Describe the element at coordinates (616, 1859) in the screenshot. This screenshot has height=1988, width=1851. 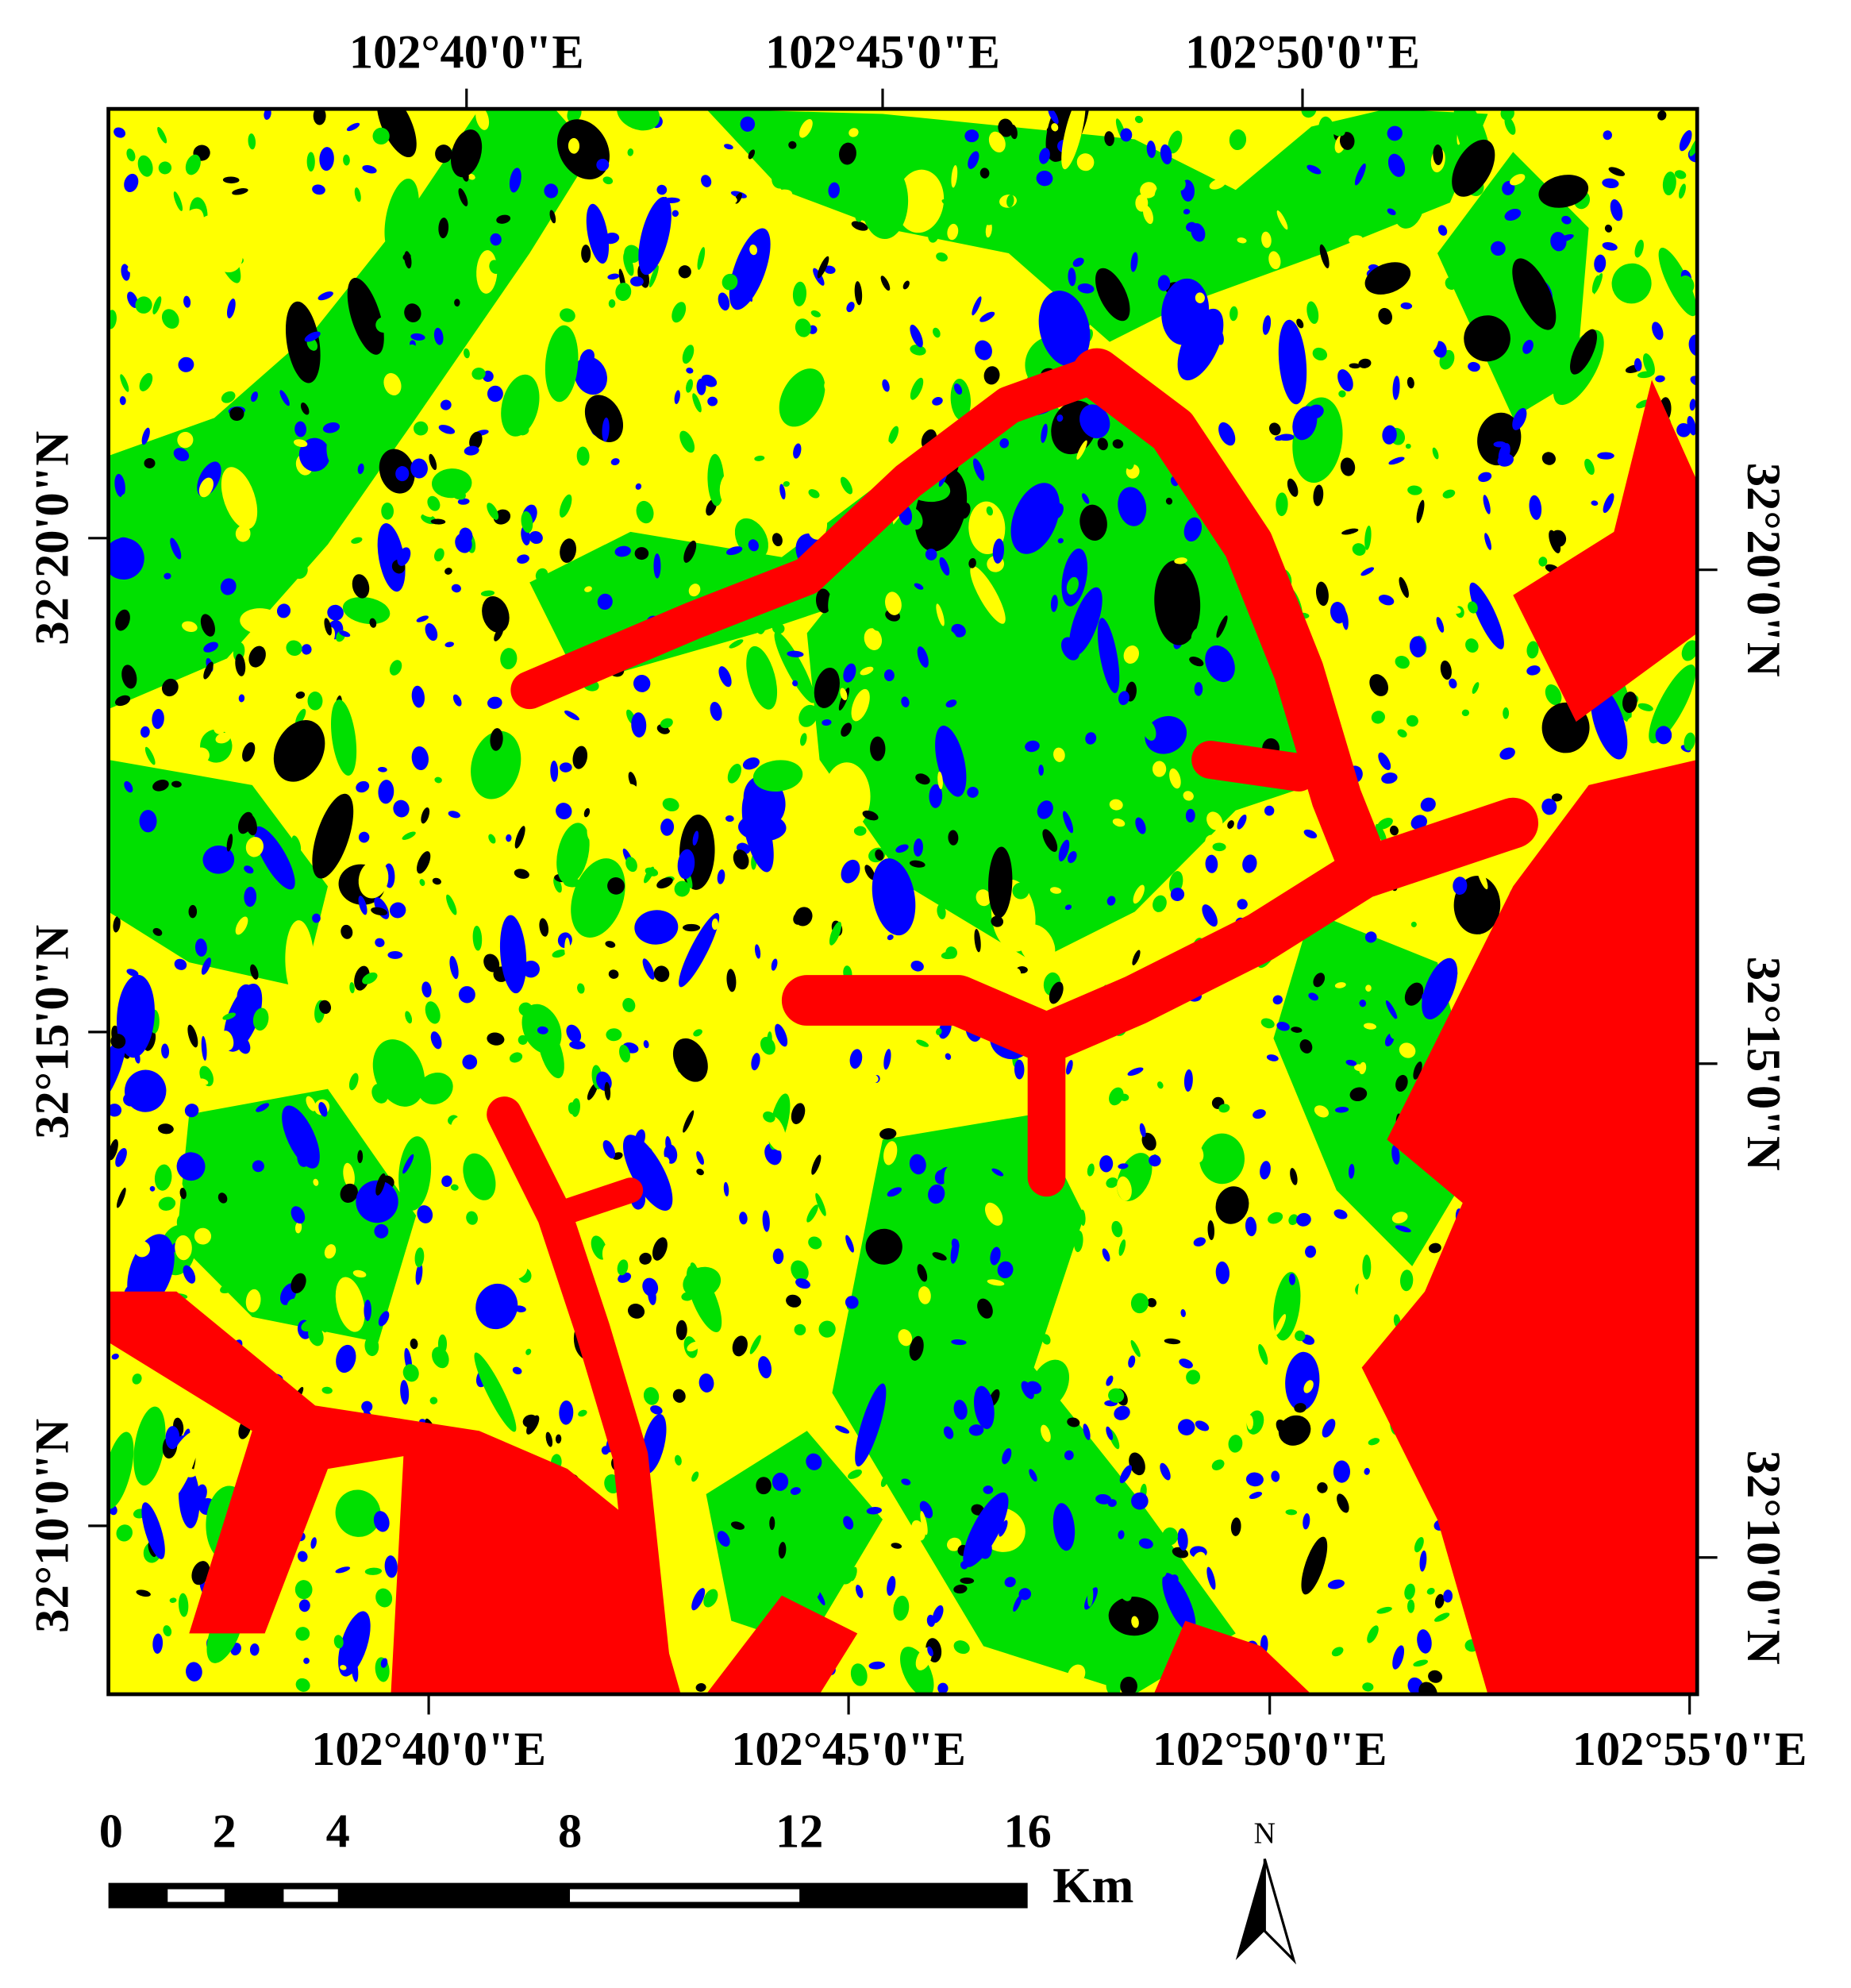
I see `scale-bar: 0 2 4 8 12 16 Km` at that location.